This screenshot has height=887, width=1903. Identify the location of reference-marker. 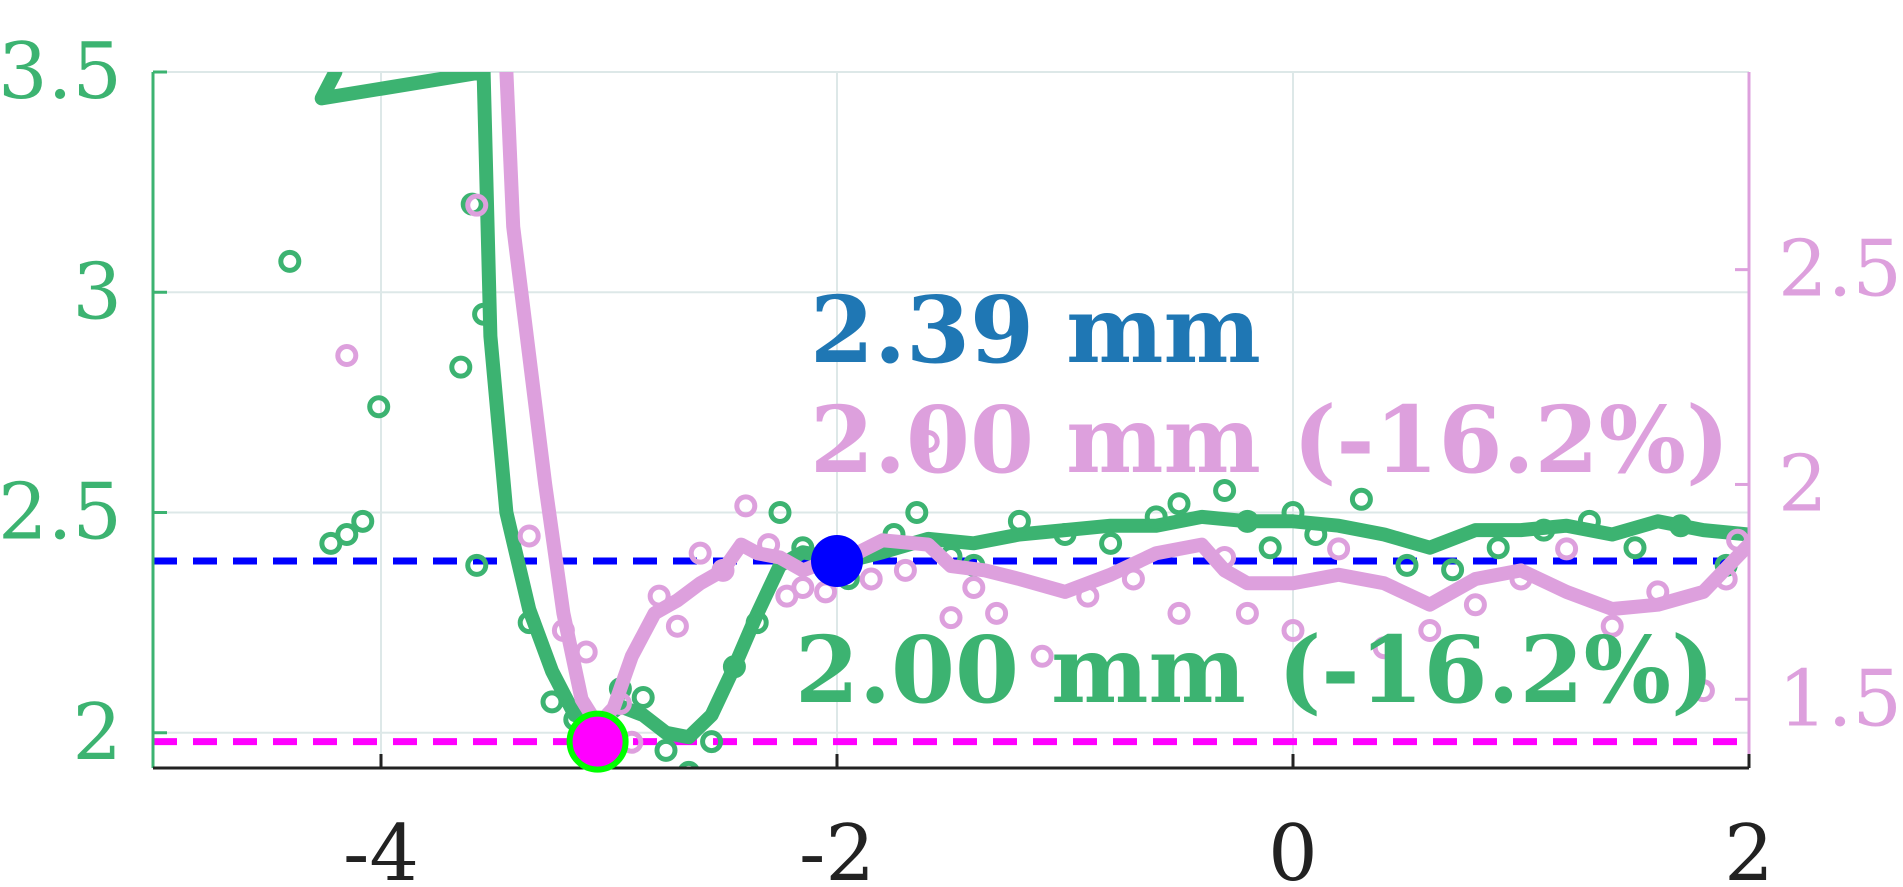
(837, 560).